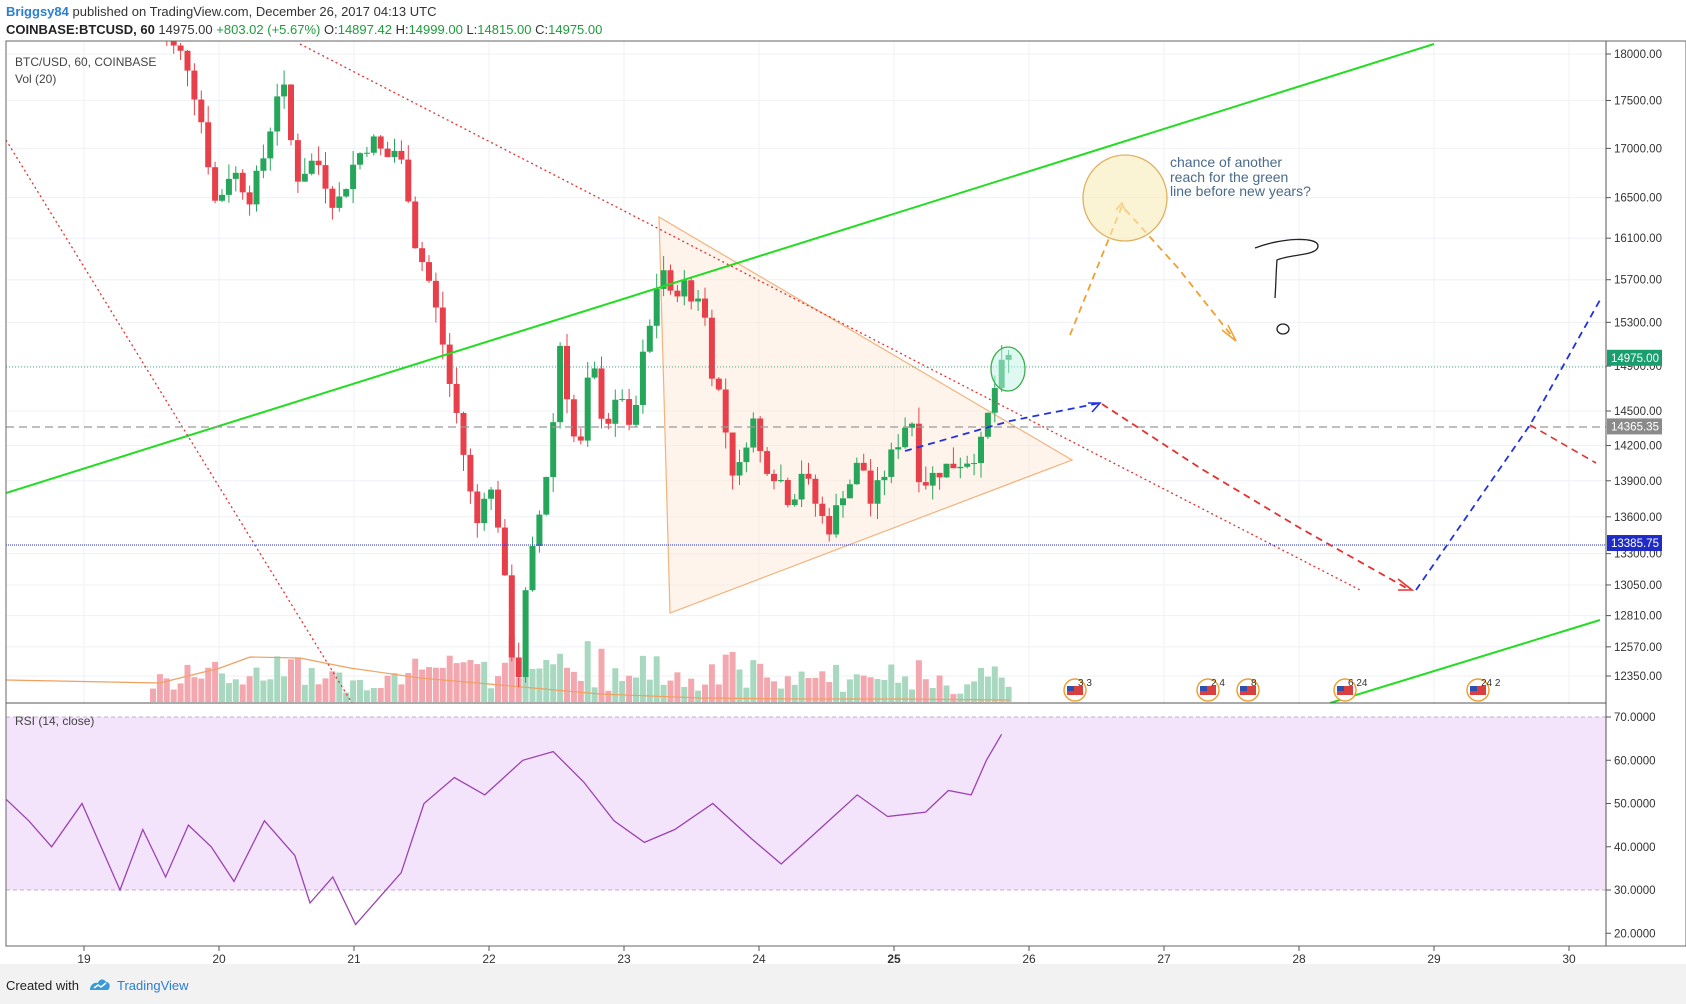  What do you see at coordinates (1434, 958) in the screenshot?
I see `time-tick-label: 29` at bounding box center [1434, 958].